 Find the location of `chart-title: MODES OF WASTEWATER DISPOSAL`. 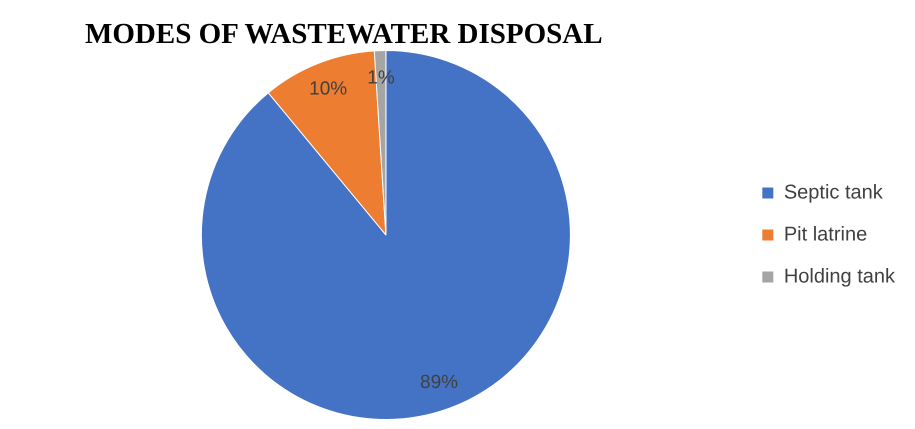

chart-title: MODES OF WASTEWATER DISPOSAL is located at coordinates (344, 34).